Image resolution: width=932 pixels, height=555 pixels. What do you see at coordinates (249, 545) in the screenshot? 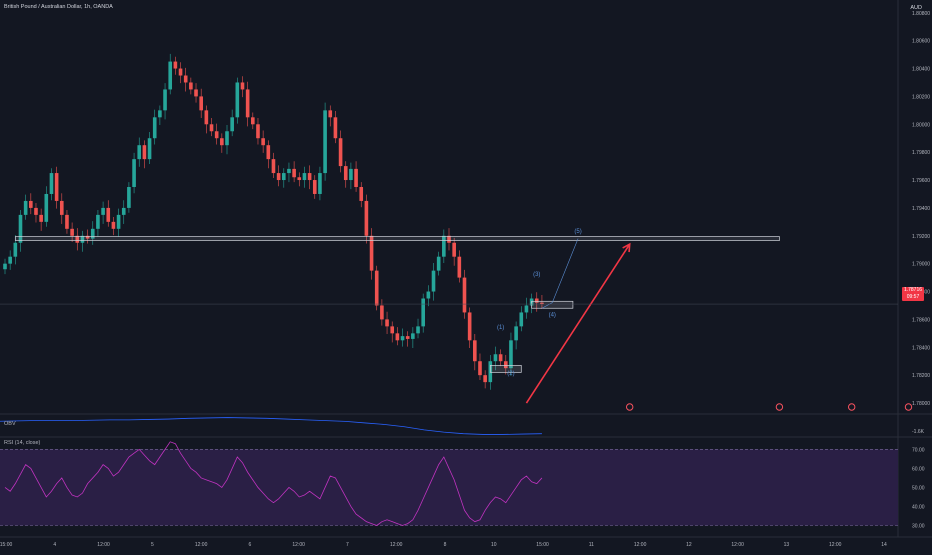
I see `time-tick-label: 6` at bounding box center [249, 545].